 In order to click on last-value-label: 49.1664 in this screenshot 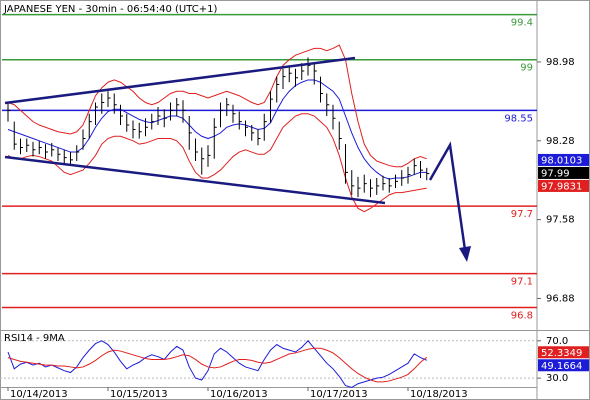, I will do `click(561, 366)`.